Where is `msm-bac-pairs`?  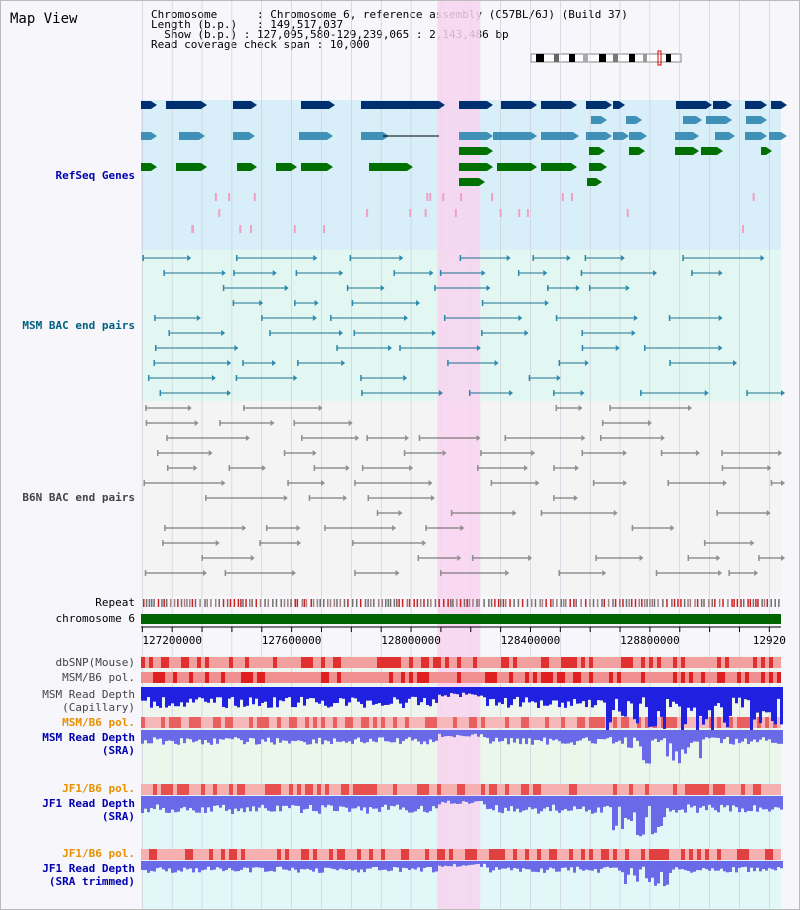
msm-bac-pairs is located at coordinates (463, 325).